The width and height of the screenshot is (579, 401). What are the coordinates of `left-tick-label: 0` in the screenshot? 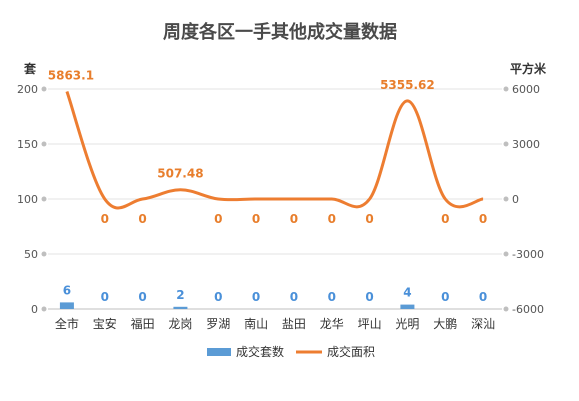 It's located at (34, 309).